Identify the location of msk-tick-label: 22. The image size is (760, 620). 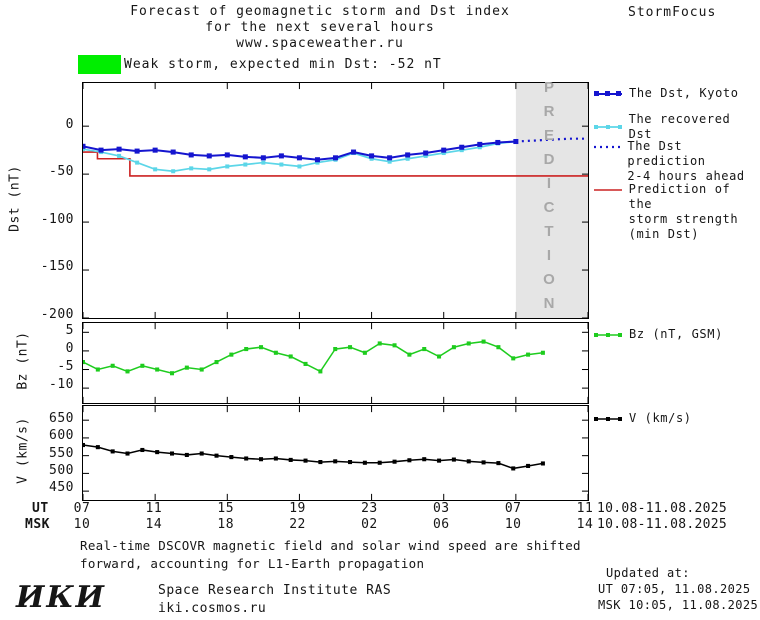
(297, 524).